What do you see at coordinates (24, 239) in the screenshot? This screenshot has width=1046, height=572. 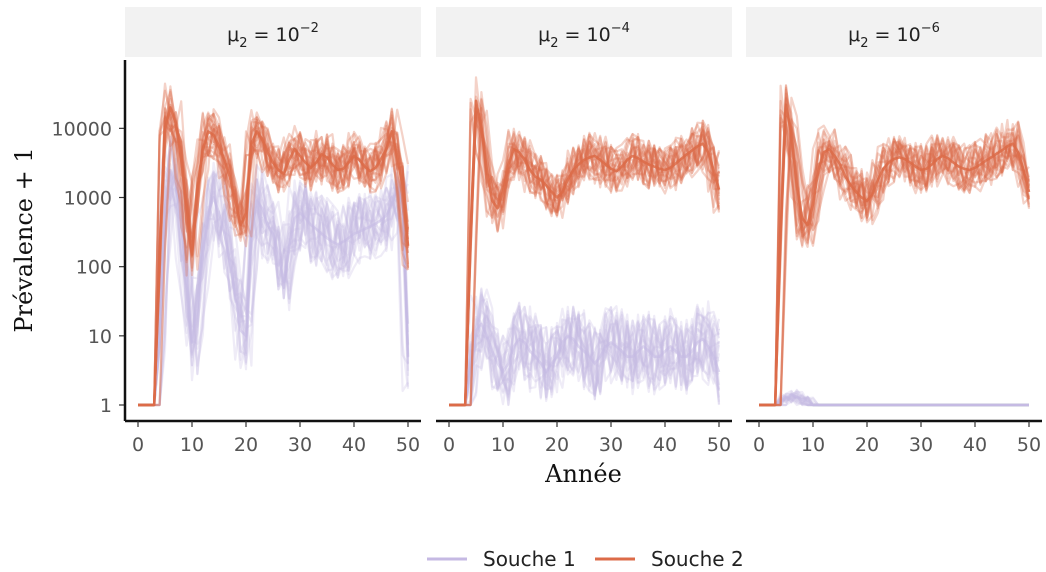 I see `y-axis-title: Prévalence + 1` at bounding box center [24, 239].